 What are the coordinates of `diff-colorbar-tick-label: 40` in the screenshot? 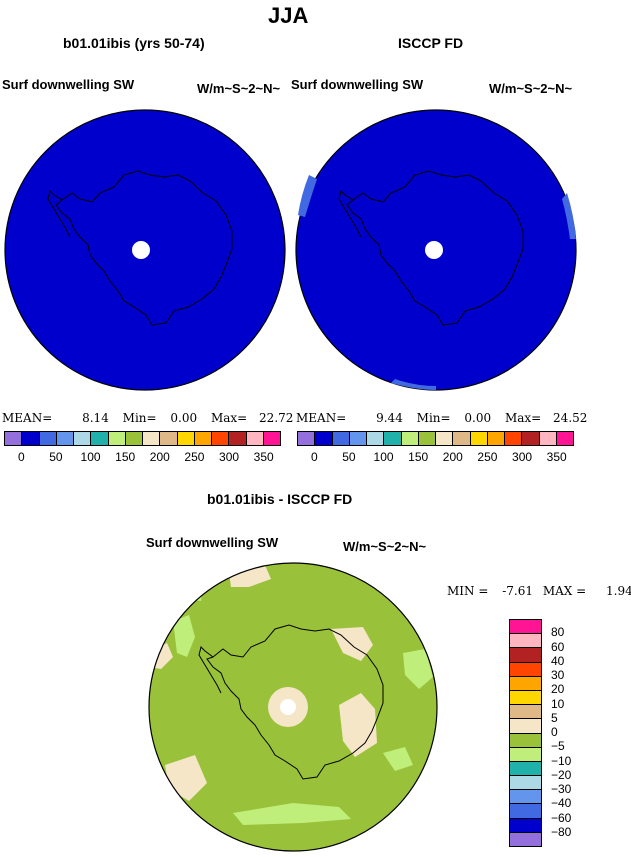 It's located at (558, 660).